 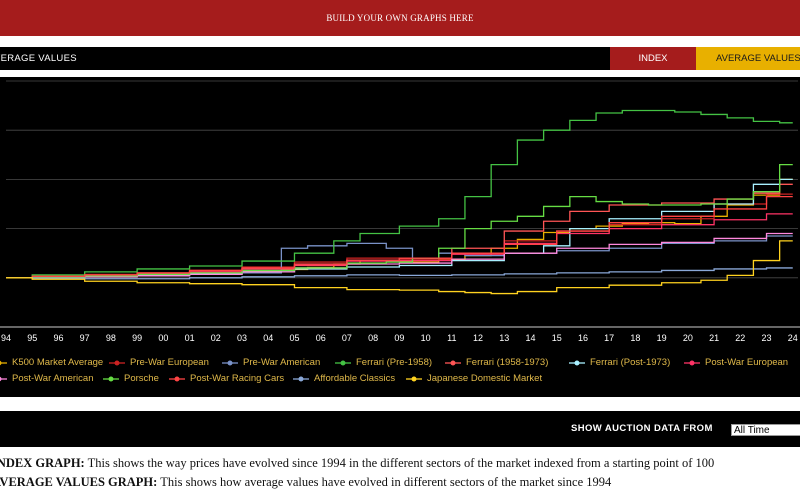 I want to click on legend-label: Pre-War American, so click(x=282, y=362).